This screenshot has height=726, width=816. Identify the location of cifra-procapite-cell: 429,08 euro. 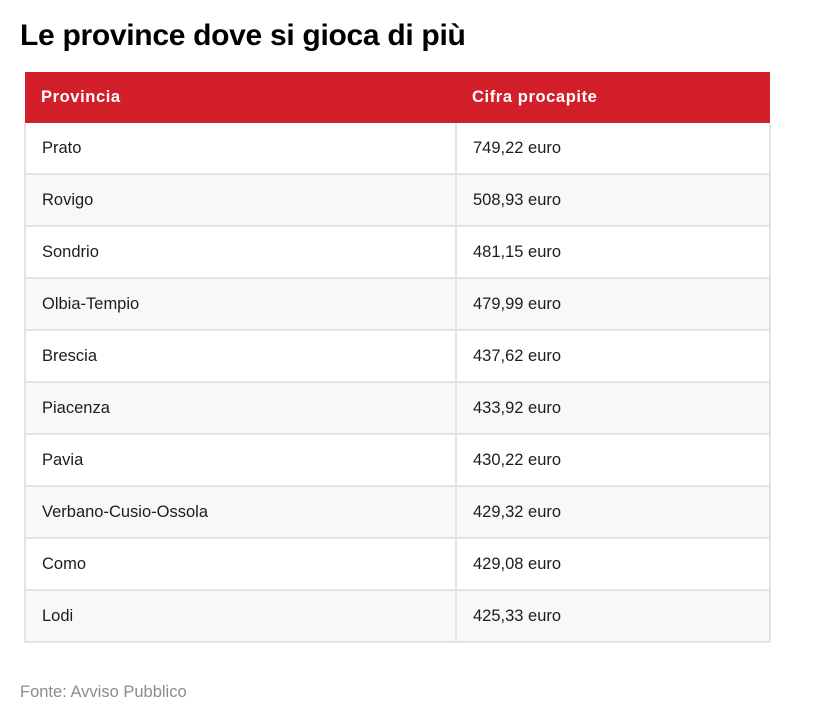
(613, 564).